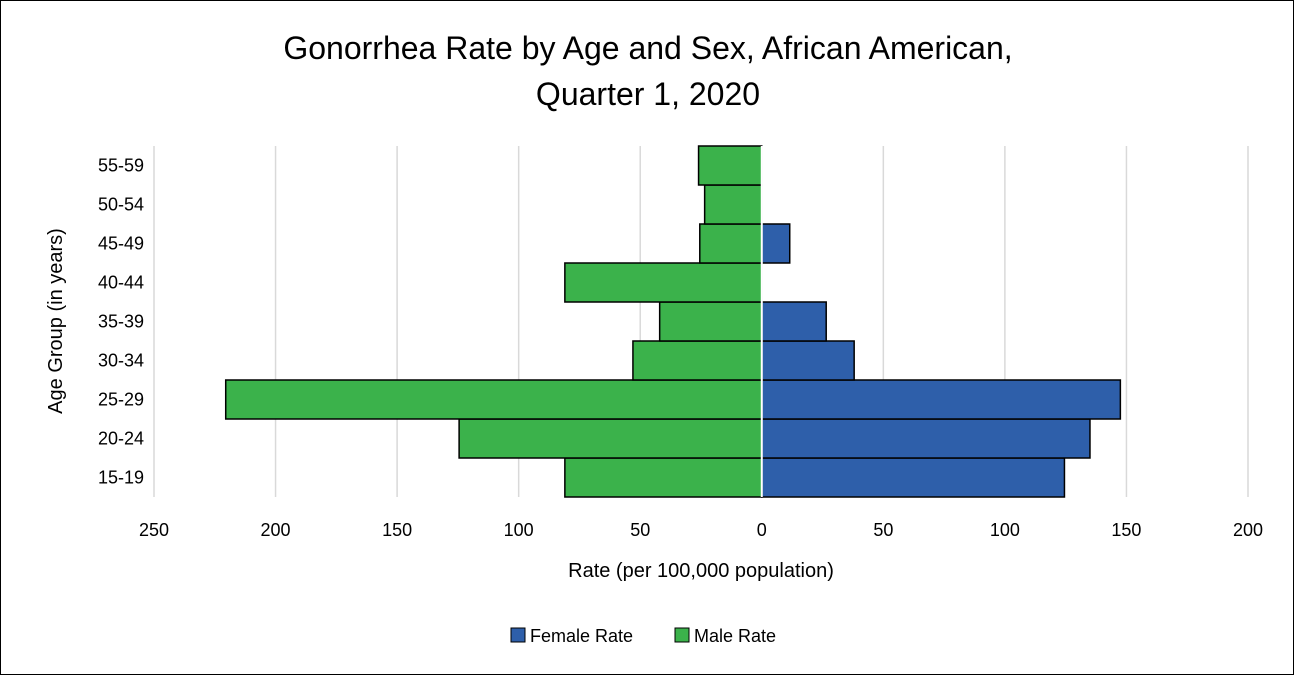  What do you see at coordinates (121, 361) in the screenshot?
I see `y-tick-label: 30-34` at bounding box center [121, 361].